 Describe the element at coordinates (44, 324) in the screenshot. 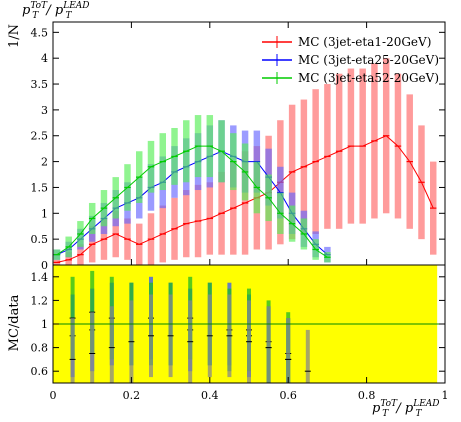

I see `ratio-y-tick-label: 1` at that location.